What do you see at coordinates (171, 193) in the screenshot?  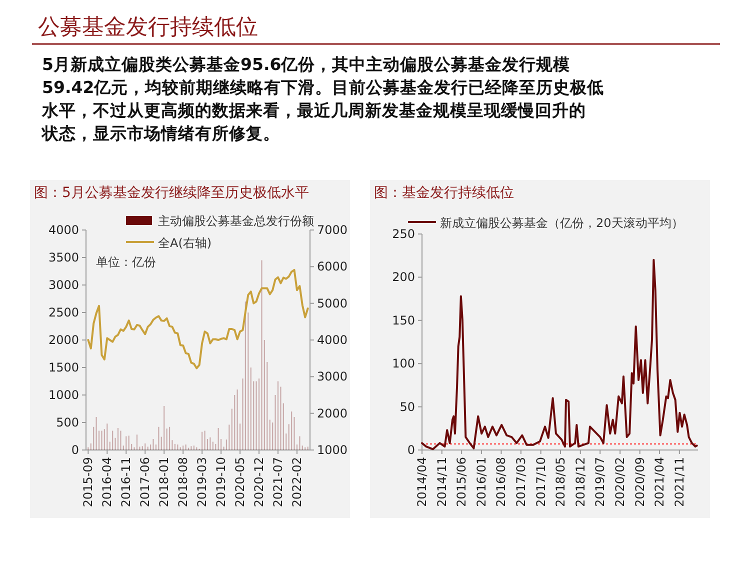 I see `chart-title: 图：5月公募基金发行继续降至历史极低水平` at bounding box center [171, 193].